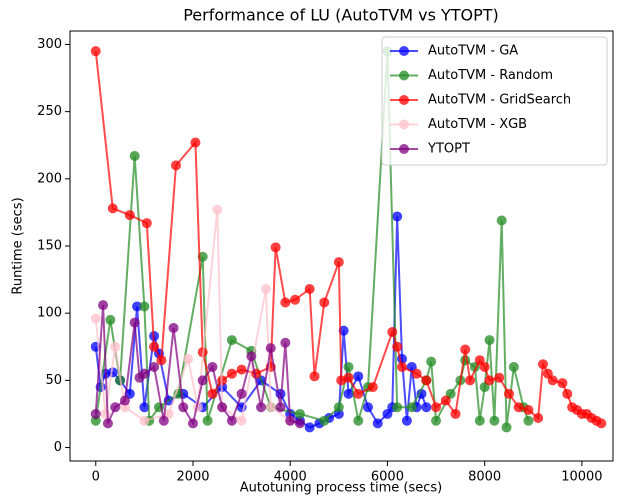 The image size is (626, 502). Describe the element at coordinates (477, 124) in the screenshot. I see `legend-label: AutoTVM - XGB` at that location.